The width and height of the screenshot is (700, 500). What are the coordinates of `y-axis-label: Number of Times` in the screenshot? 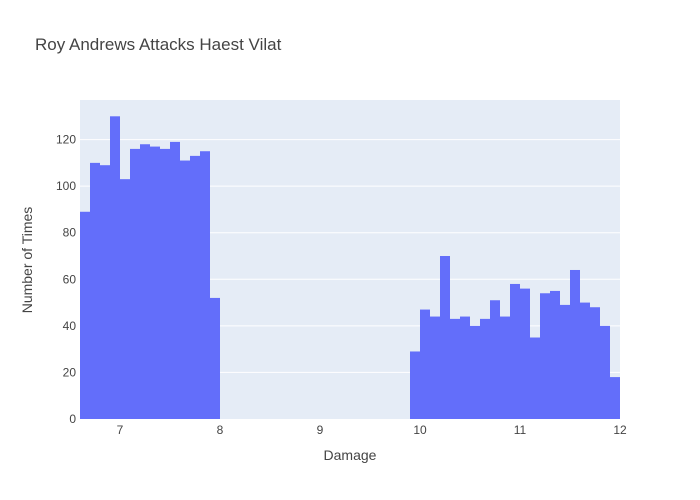 It's located at (27, 260).